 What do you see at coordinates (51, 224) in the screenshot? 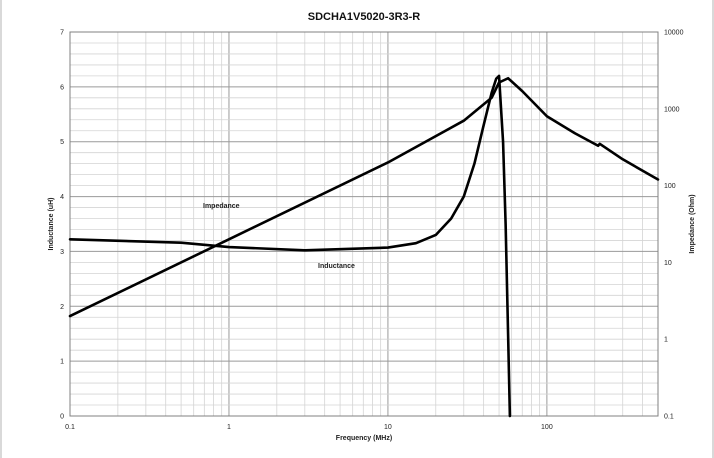
I see `y-left-axis-title: Inductance (uH)` at bounding box center [51, 224].